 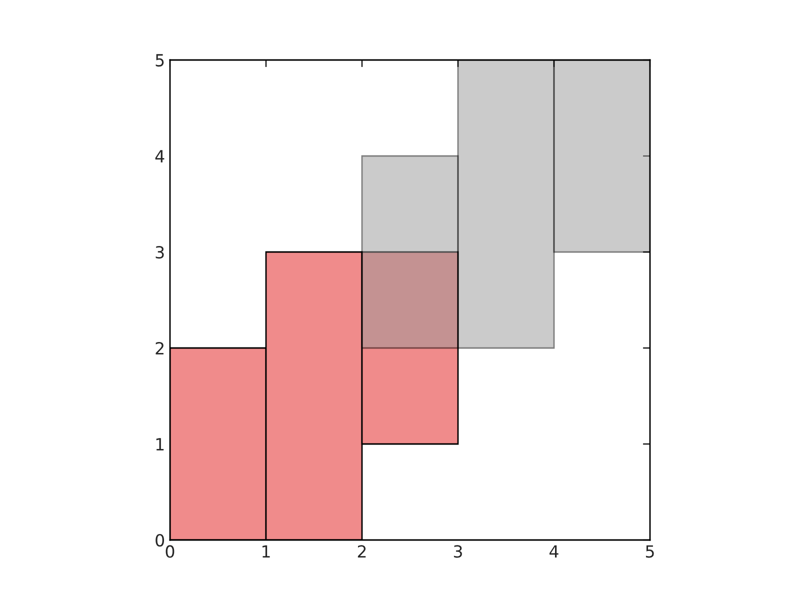 I want to click on x-tick-label: 1, so click(x=266, y=551).